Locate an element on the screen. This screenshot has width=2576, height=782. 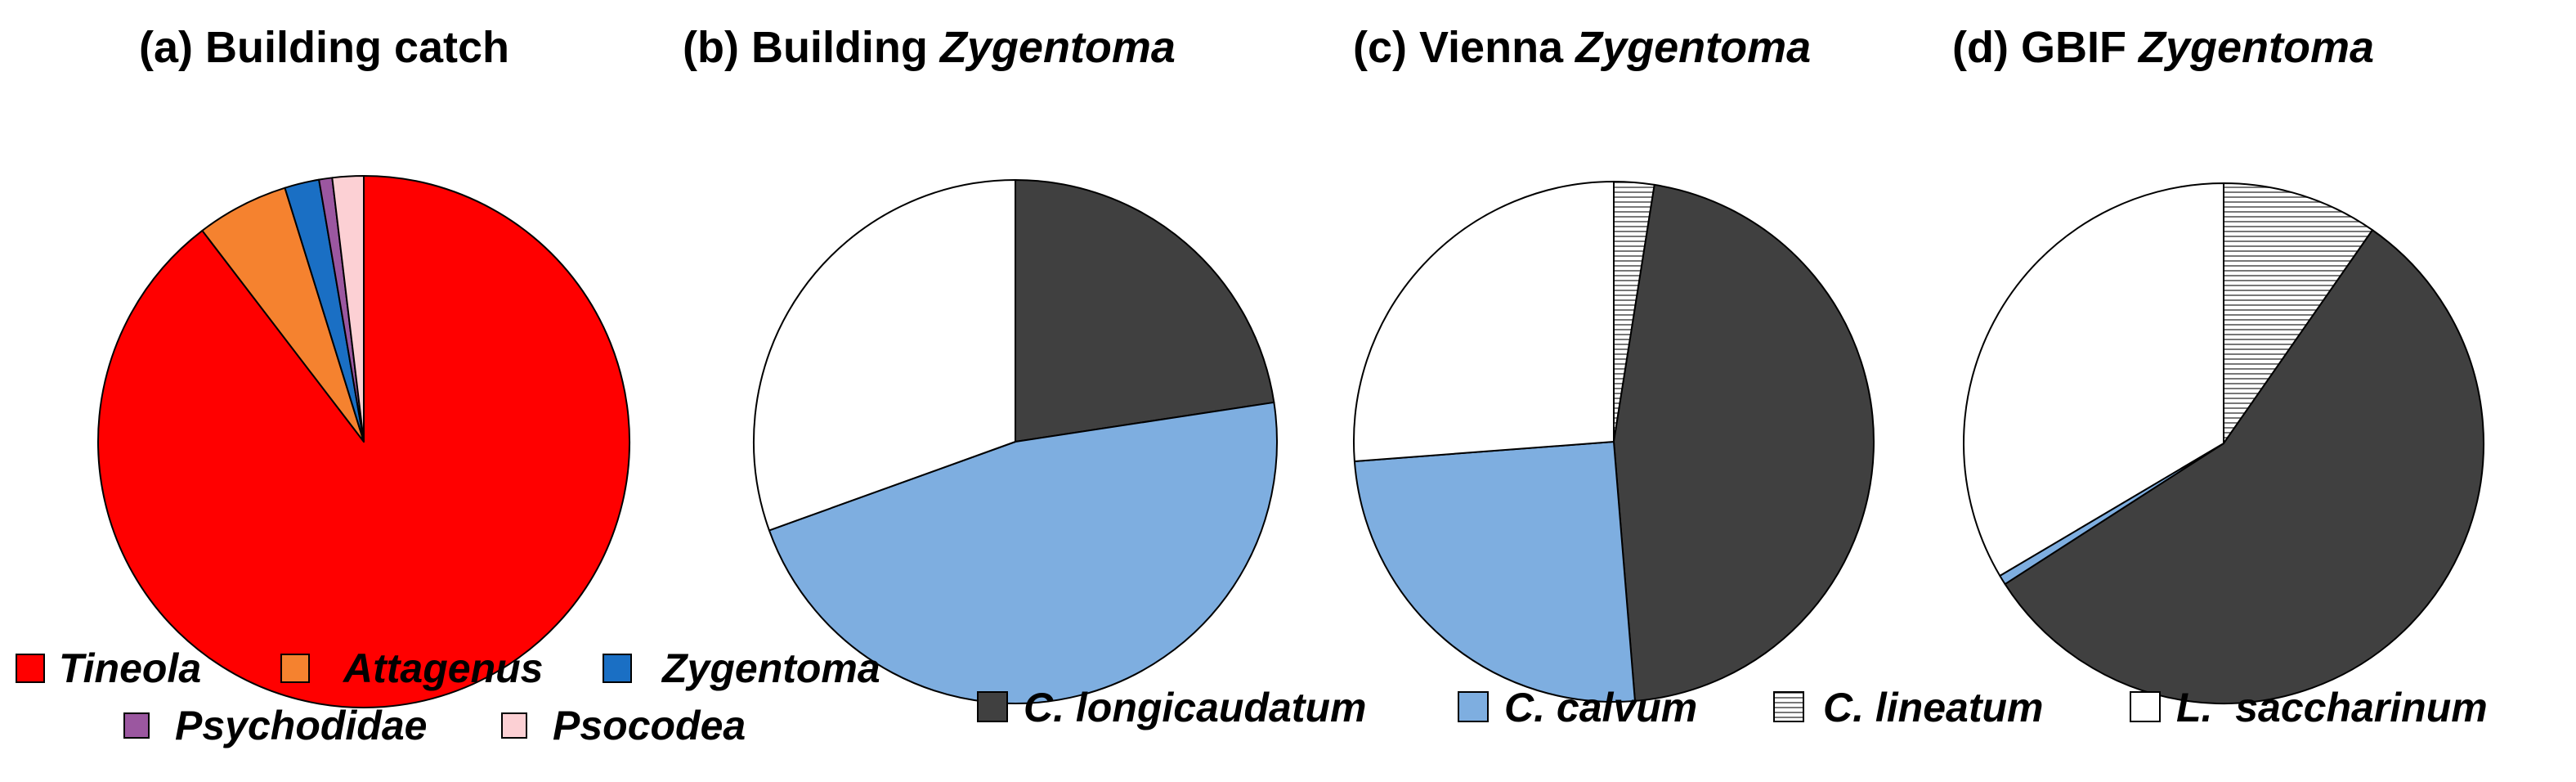
legend-item-psocodea: Psocodea is located at coordinates (624, 725).